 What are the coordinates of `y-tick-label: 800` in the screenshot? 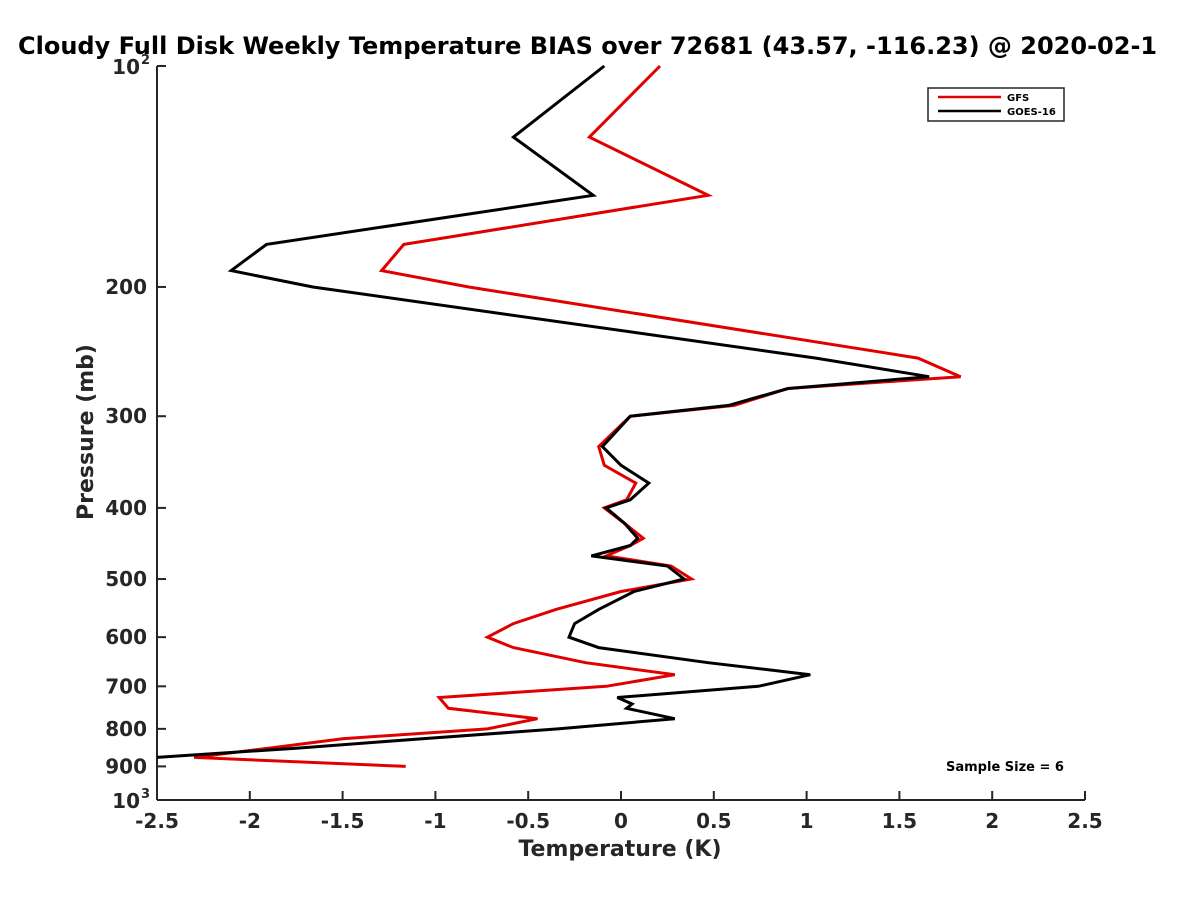 It's located at (126, 729).